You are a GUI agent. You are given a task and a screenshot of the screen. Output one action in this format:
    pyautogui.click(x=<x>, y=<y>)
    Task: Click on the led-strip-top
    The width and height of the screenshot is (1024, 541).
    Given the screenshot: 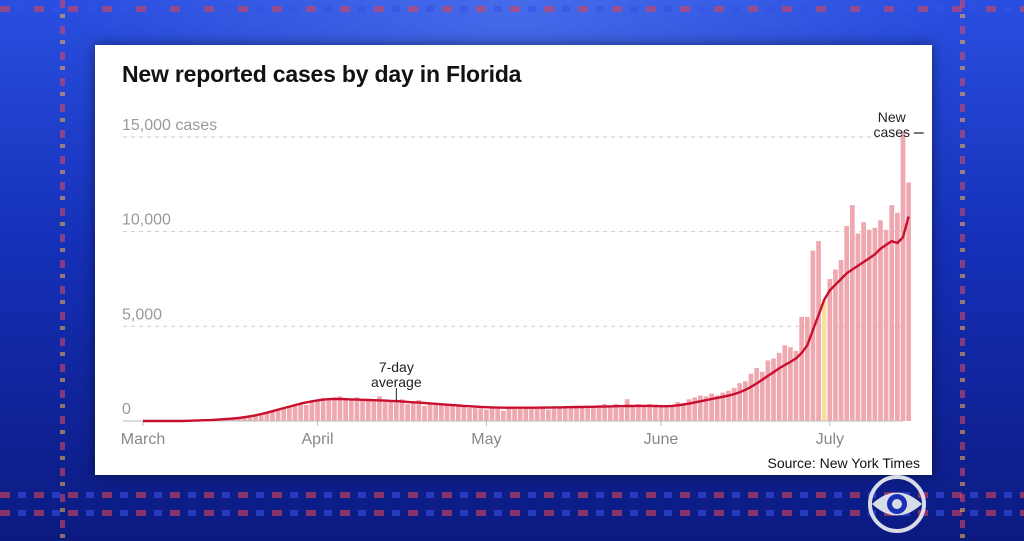 What is the action you would take?
    pyautogui.click(x=512, y=9)
    